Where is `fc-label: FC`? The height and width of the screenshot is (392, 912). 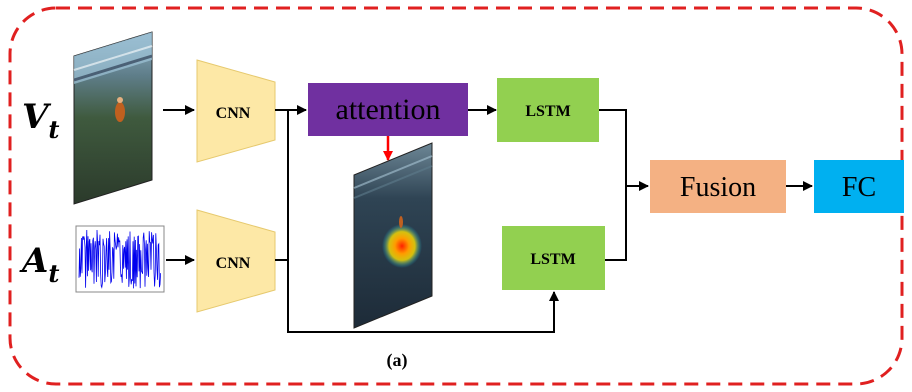
fc-label: FC is located at coordinates (859, 187).